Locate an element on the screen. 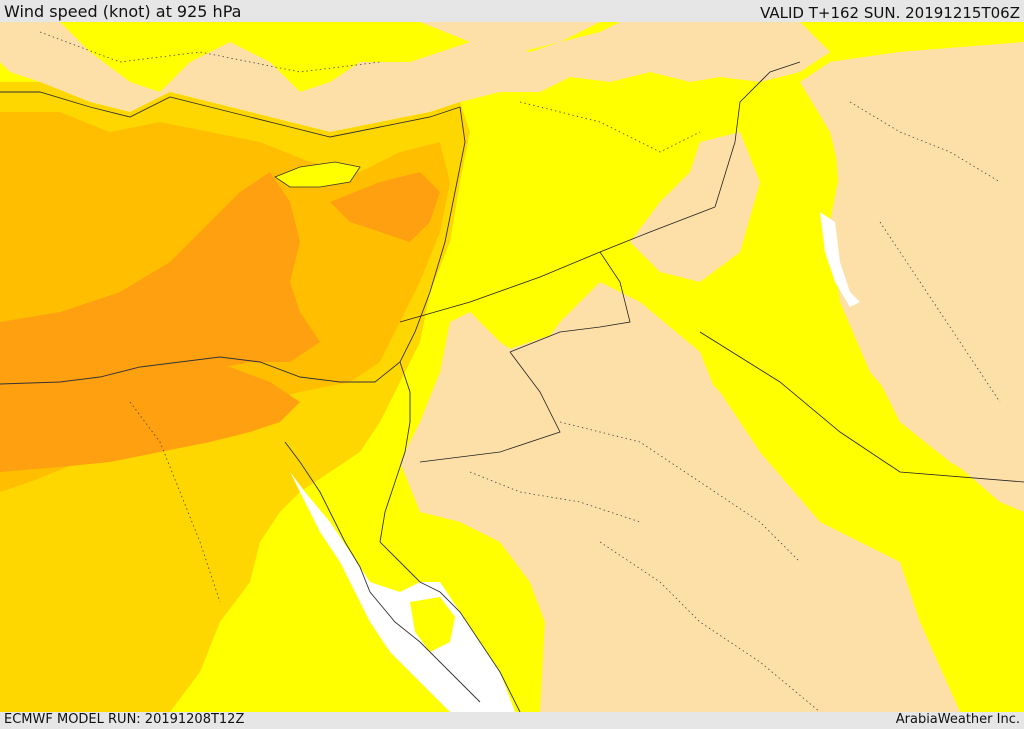 Image resolution: width=1024 pixels, height=729 pixels. red-sea-calm is located at coordinates (402, 592).